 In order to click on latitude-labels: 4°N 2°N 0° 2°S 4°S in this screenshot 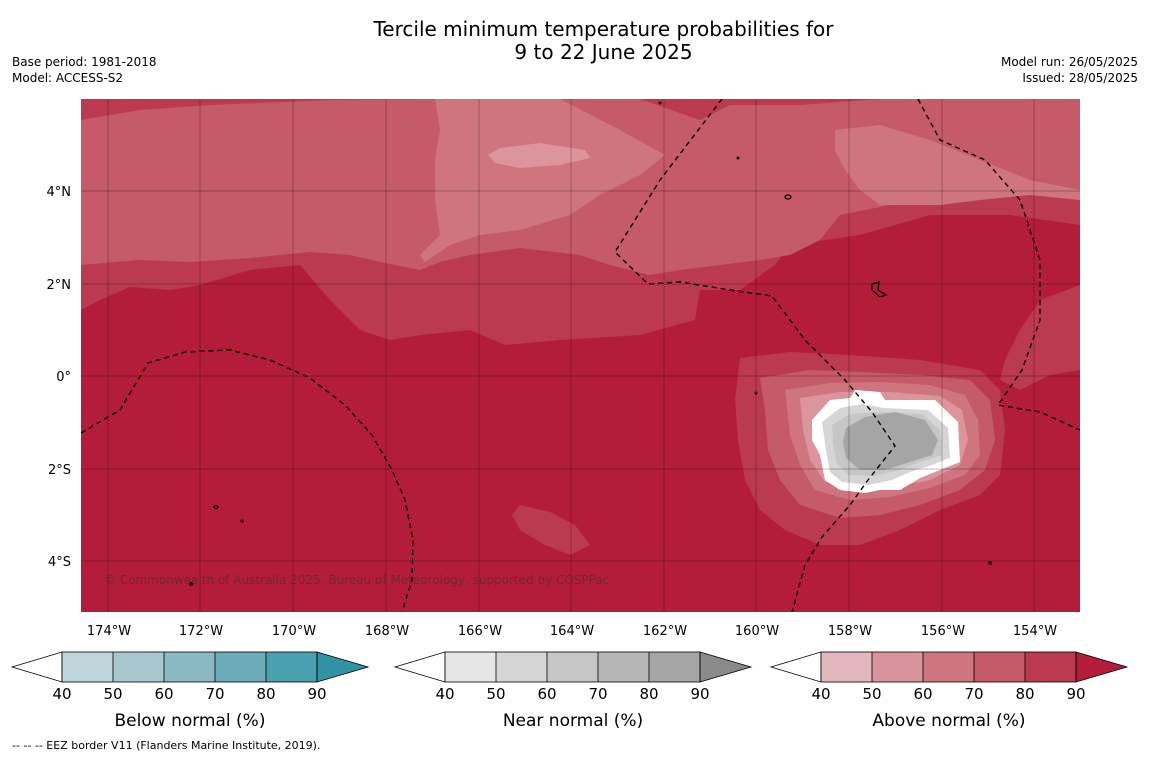, I will do `click(59, 377)`.